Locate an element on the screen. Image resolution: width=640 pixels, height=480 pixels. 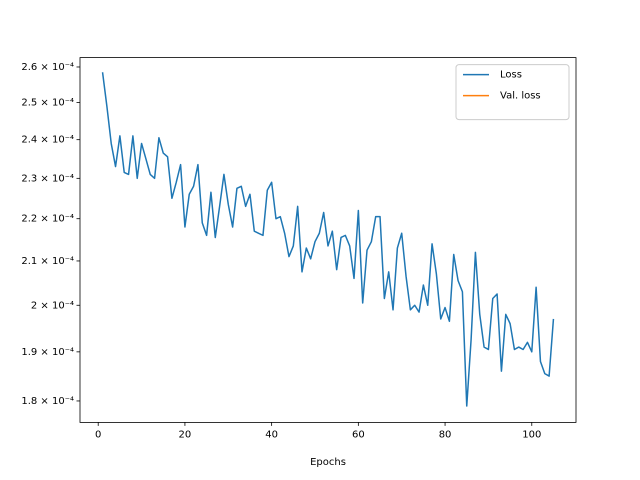
y-tick-label: 1.9 × 10⁻⁴ is located at coordinates (47, 352).